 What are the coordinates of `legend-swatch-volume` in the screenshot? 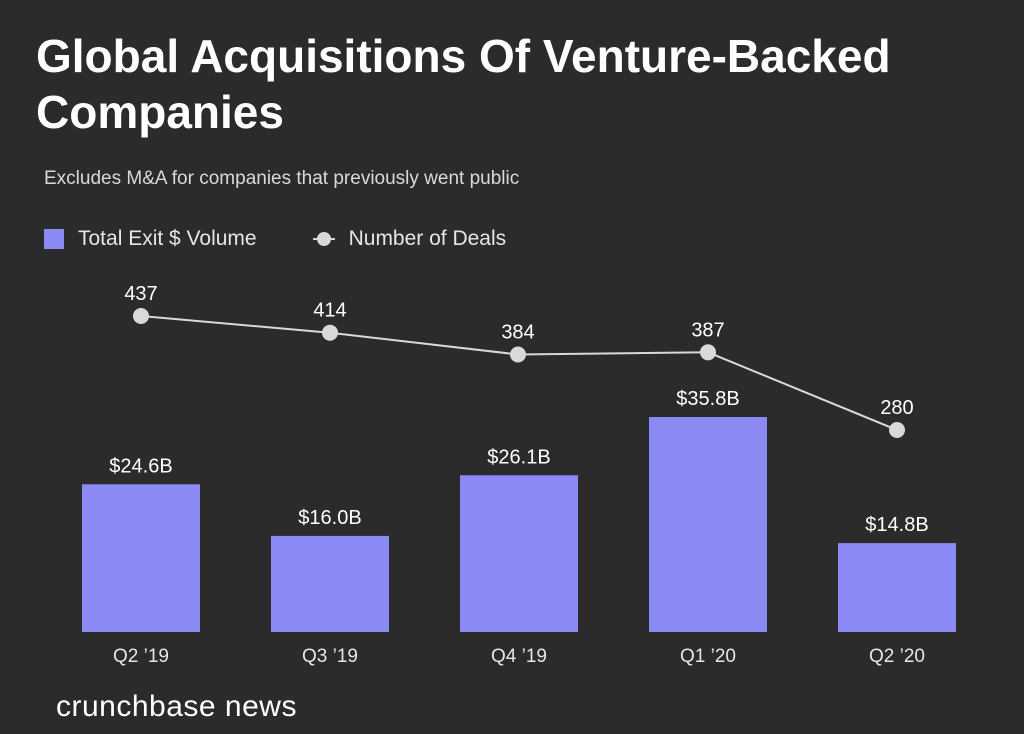 It's located at (54, 239).